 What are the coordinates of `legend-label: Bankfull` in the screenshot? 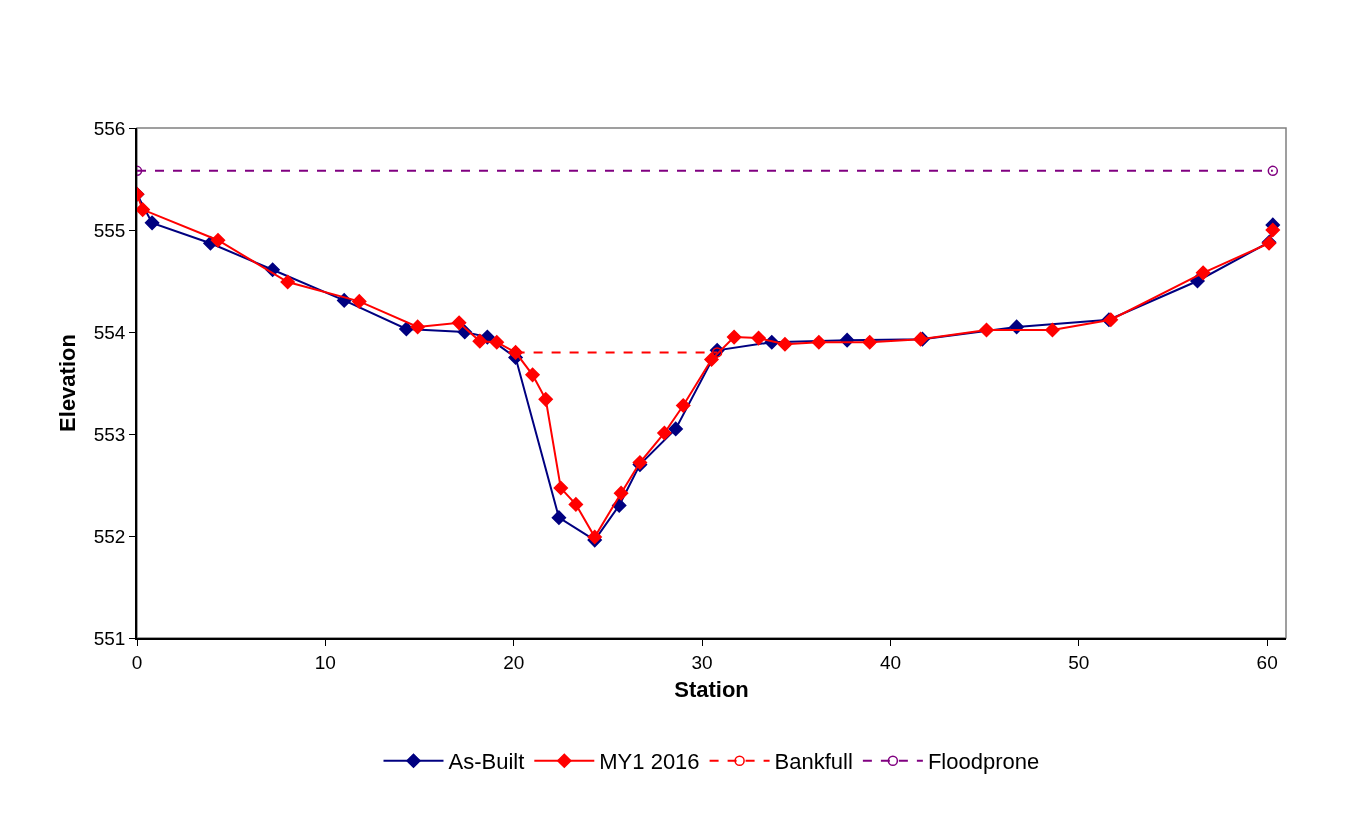 It's located at (813, 762).